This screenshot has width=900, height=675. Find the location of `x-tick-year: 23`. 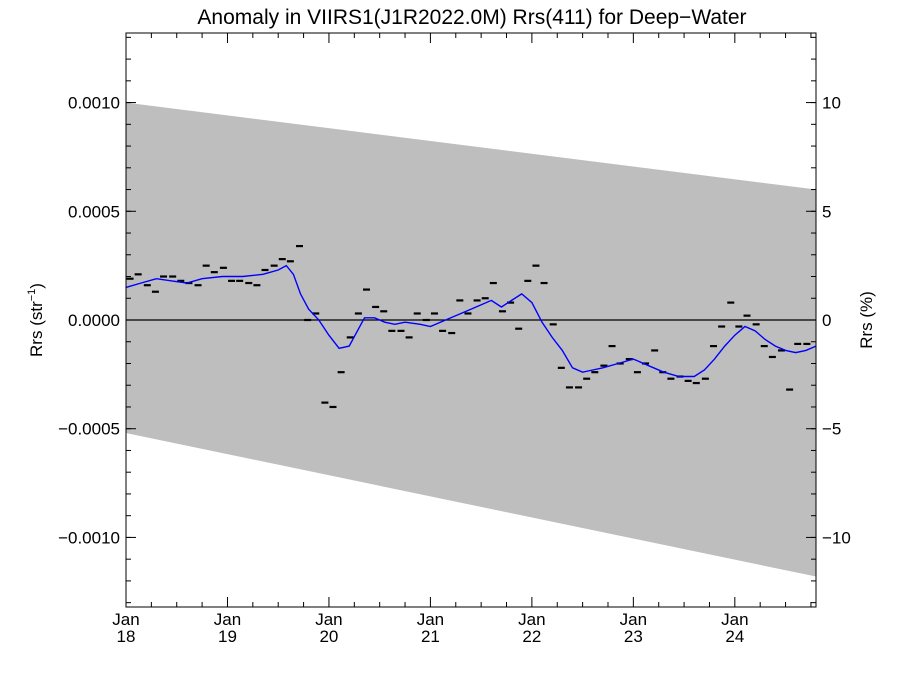

x-tick-year: 23 is located at coordinates (633, 636).